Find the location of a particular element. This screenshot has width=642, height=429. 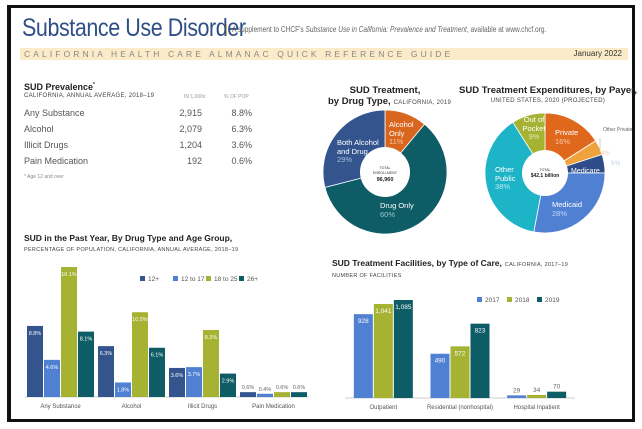

bar-value-label: 490 is located at coordinates (440, 361).